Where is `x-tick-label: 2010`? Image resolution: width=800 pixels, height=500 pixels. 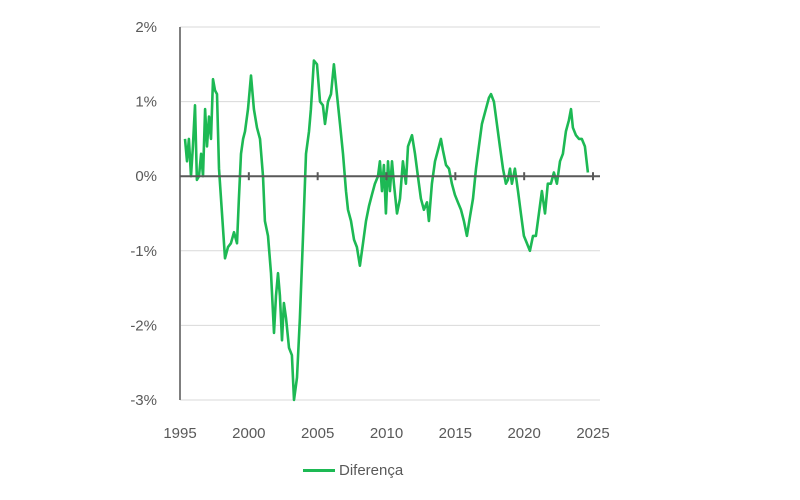
x-tick-label: 2010 is located at coordinates (386, 433).